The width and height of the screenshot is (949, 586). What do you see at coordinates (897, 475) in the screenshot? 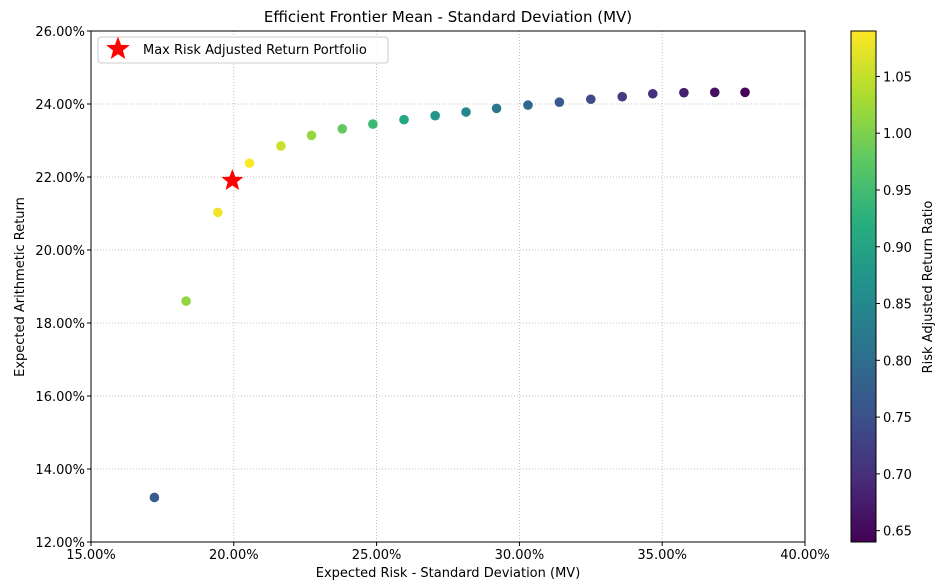
I see `colorbar-tick-label: 0.70` at bounding box center [897, 475].